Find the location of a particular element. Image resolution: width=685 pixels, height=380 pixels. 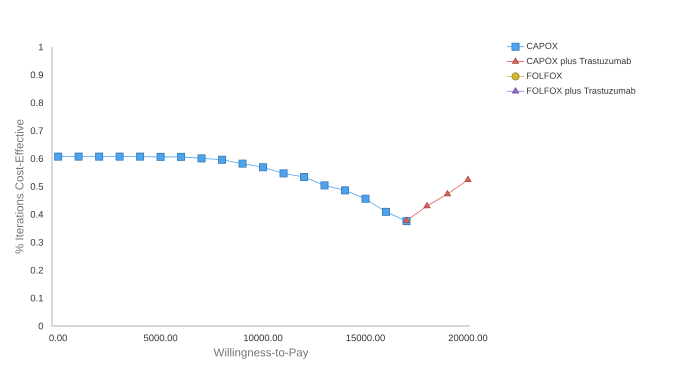

y-tick-label: 0.7 is located at coordinates (37, 130).